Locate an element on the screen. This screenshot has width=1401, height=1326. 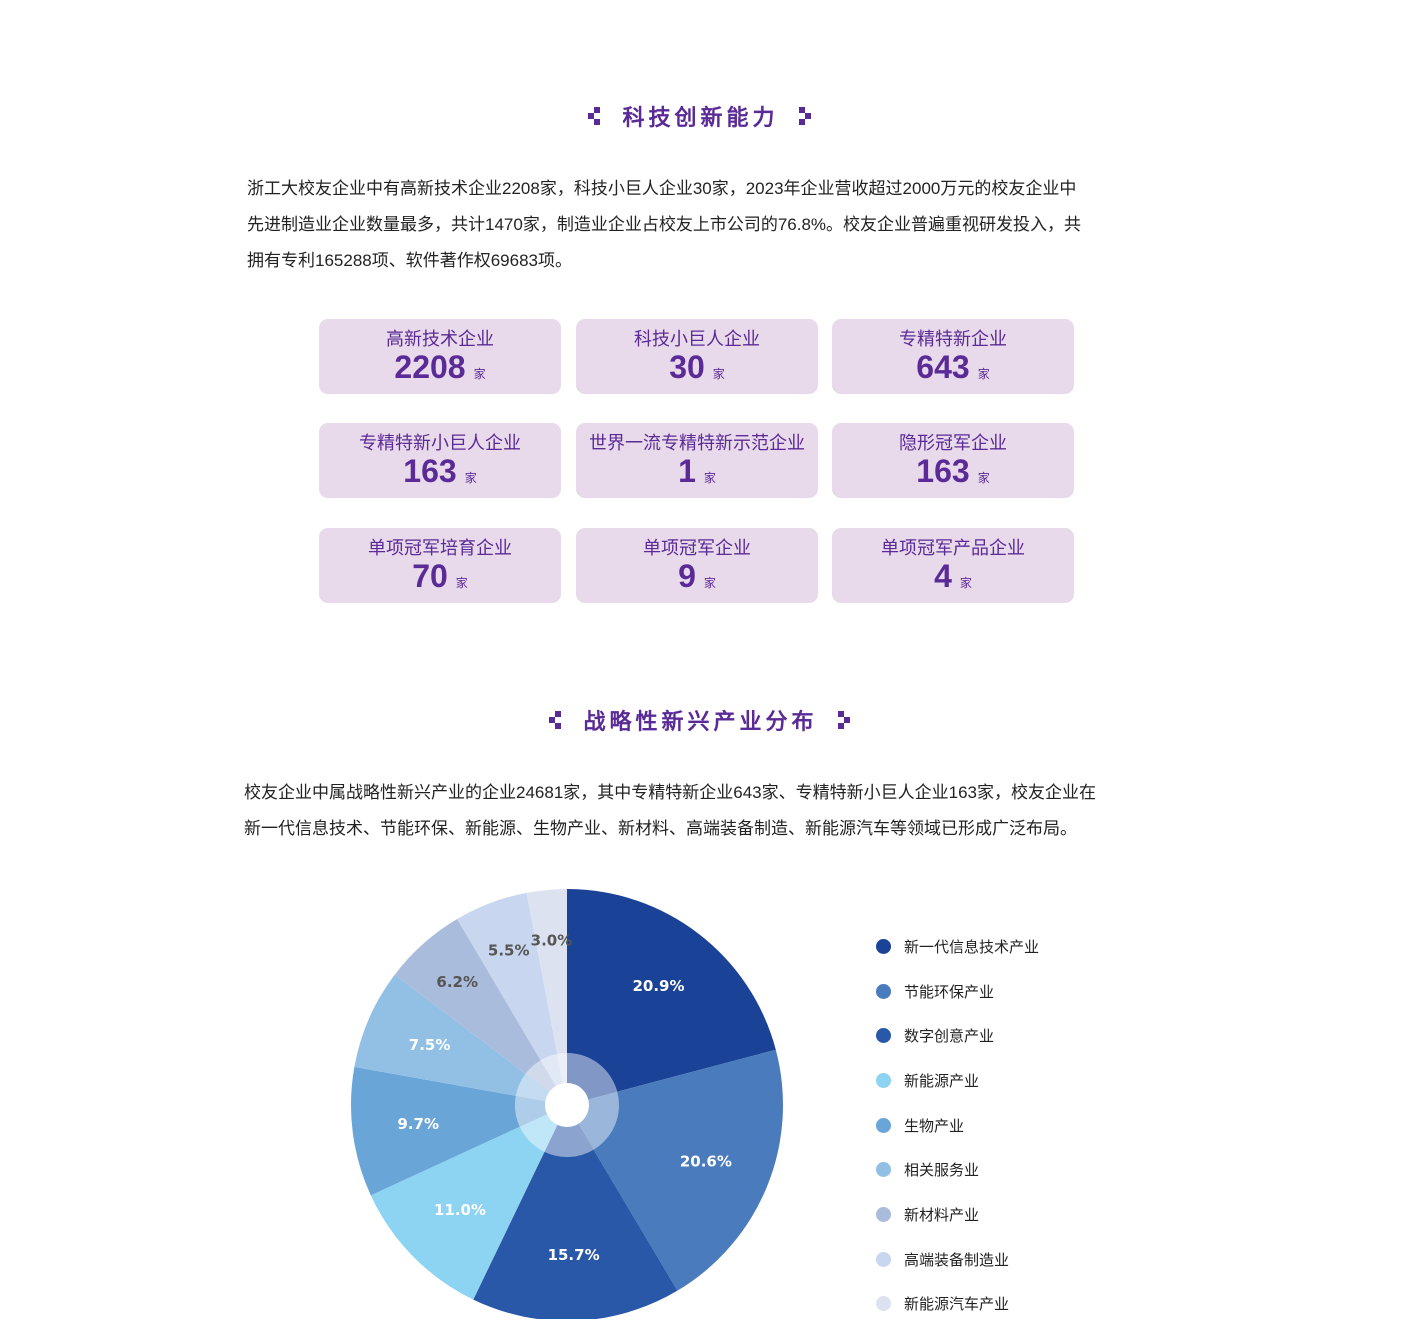
stat-card-label: 单项冠军企业 is located at coordinates (697, 547).